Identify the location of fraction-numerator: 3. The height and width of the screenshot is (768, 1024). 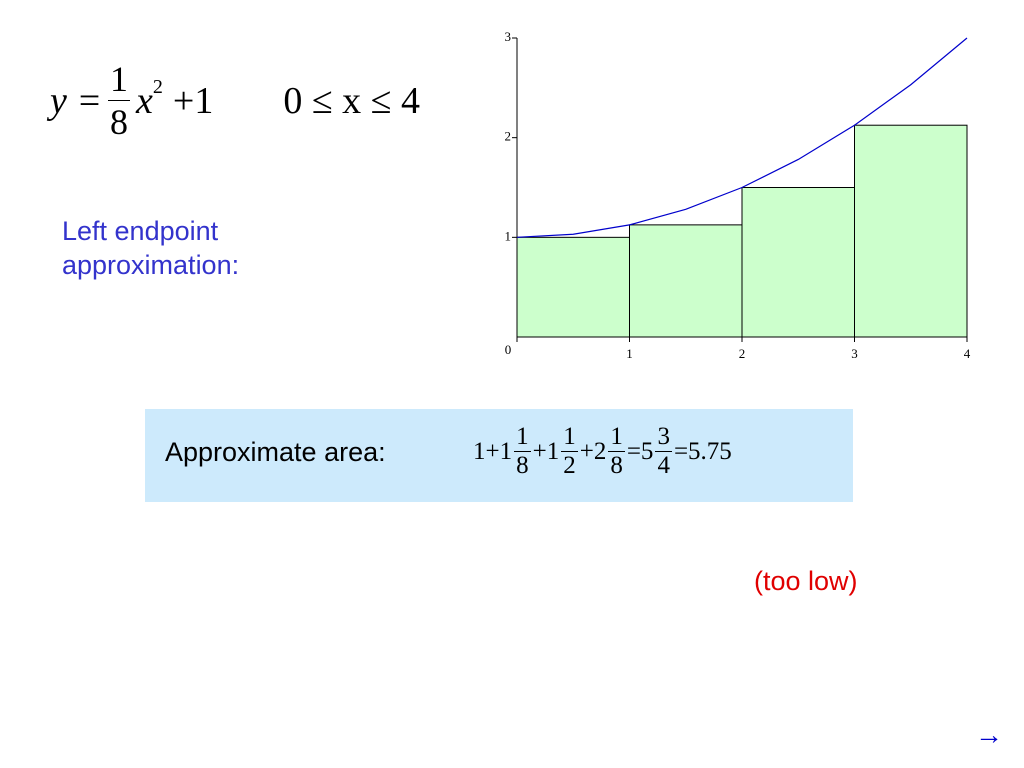
(663, 437).